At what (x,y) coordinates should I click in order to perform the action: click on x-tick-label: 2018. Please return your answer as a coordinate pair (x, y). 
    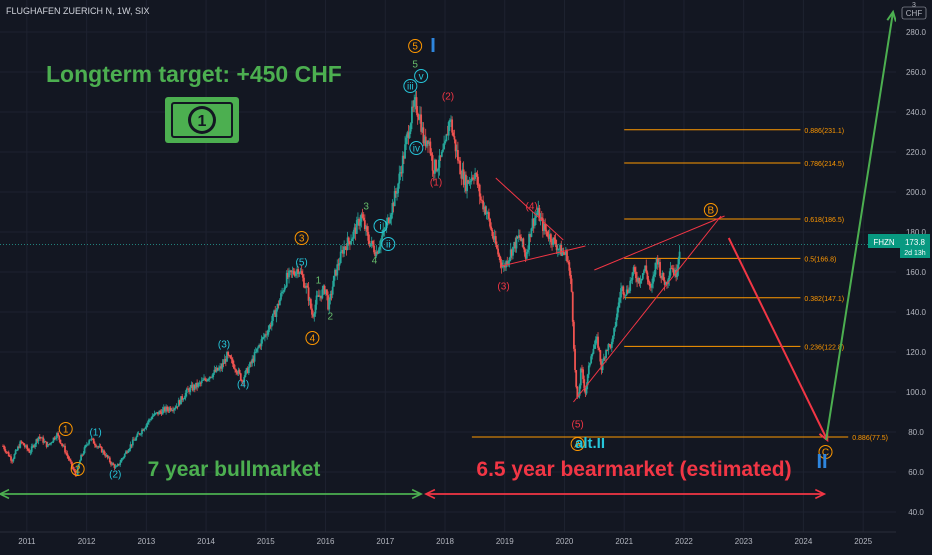
    Looking at the image, I should click on (445, 541).